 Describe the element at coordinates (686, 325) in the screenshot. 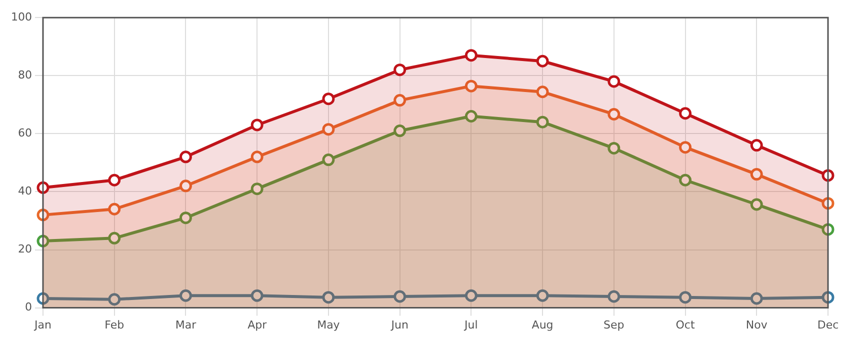

I see `x-tick-label: Oct` at that location.